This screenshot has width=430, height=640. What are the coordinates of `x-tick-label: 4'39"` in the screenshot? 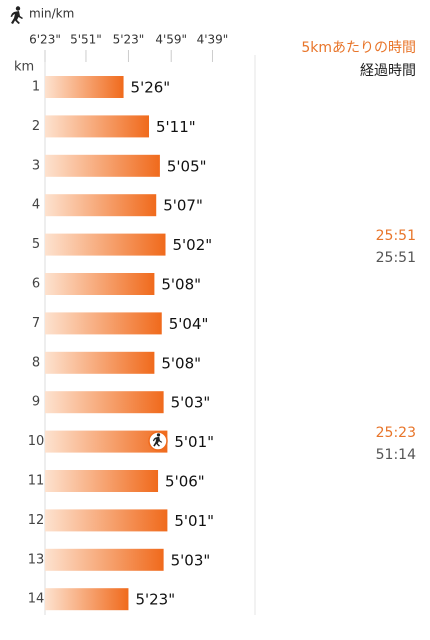 It's located at (213, 40).